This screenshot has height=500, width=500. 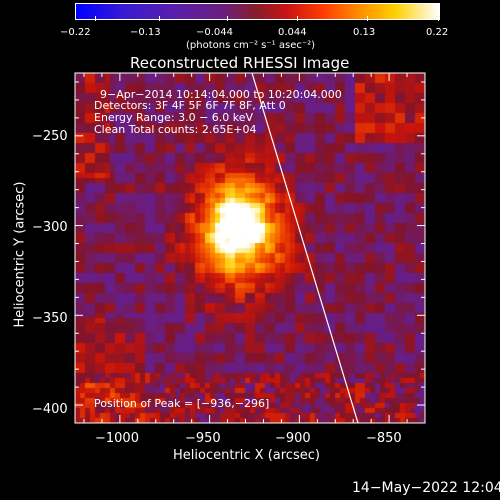 What do you see at coordinates (221, 94) in the screenshot?
I see `annotation-time-range: 9−Apr−2014 10:14:04.000 to 10:20:04.000` at bounding box center [221, 94].